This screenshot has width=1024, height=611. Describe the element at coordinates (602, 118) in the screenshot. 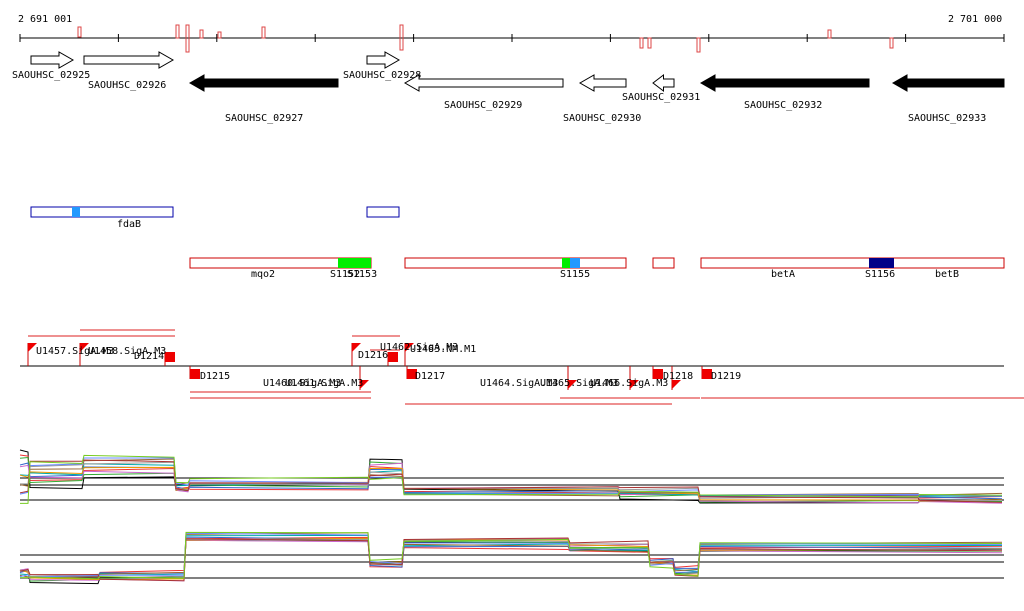

I see `gene-label: SAOUHSC_02930` at that location.